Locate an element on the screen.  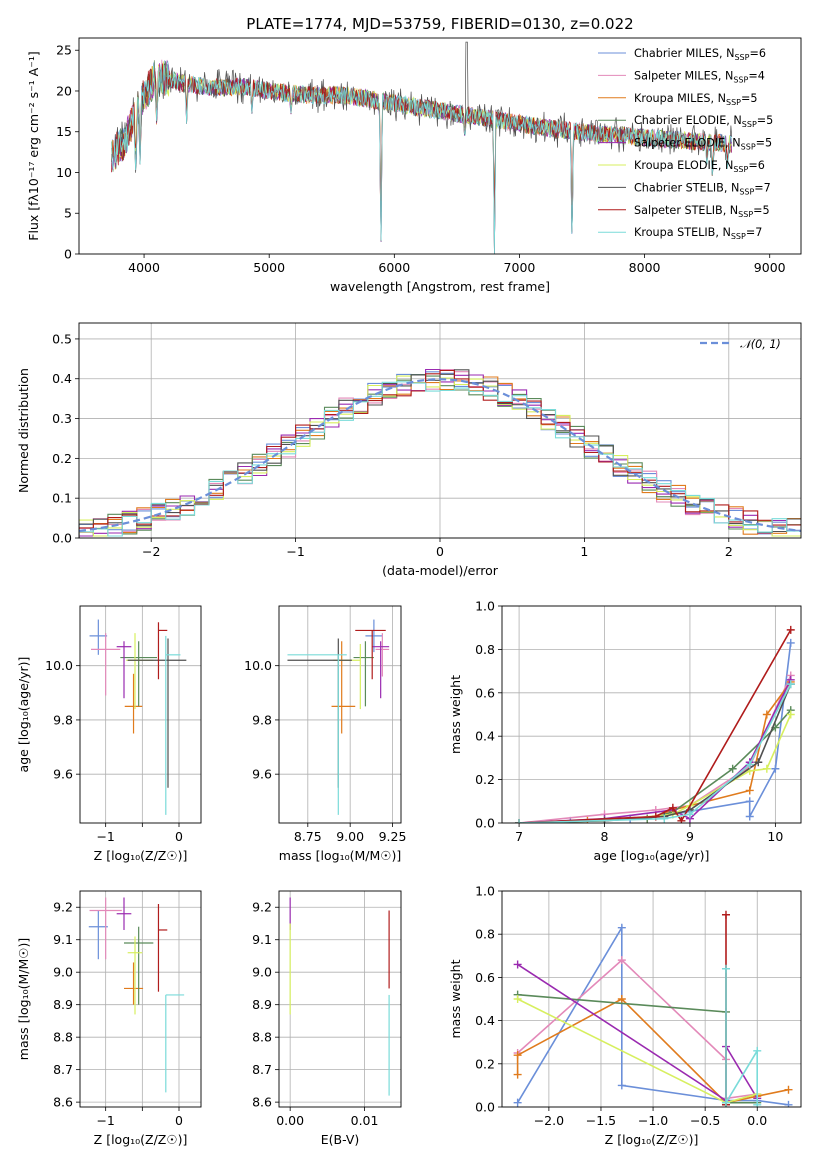
legend-series-name: Chabrier MILES is located at coordinates (676, 53).